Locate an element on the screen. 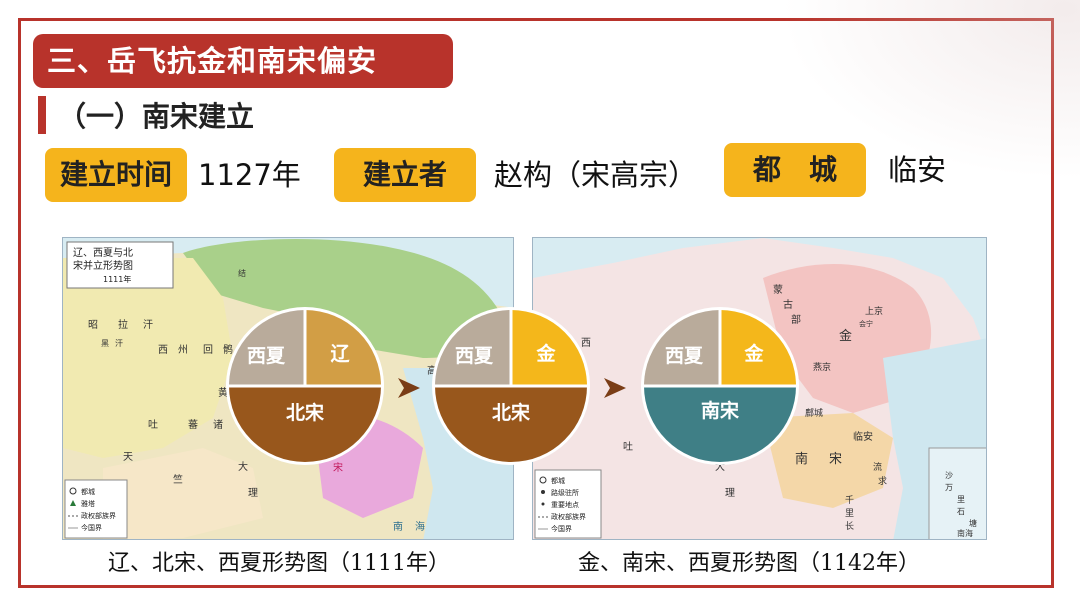 The width and height of the screenshot is (1080, 608). map1-label-15: 大 is located at coordinates (243, 466).